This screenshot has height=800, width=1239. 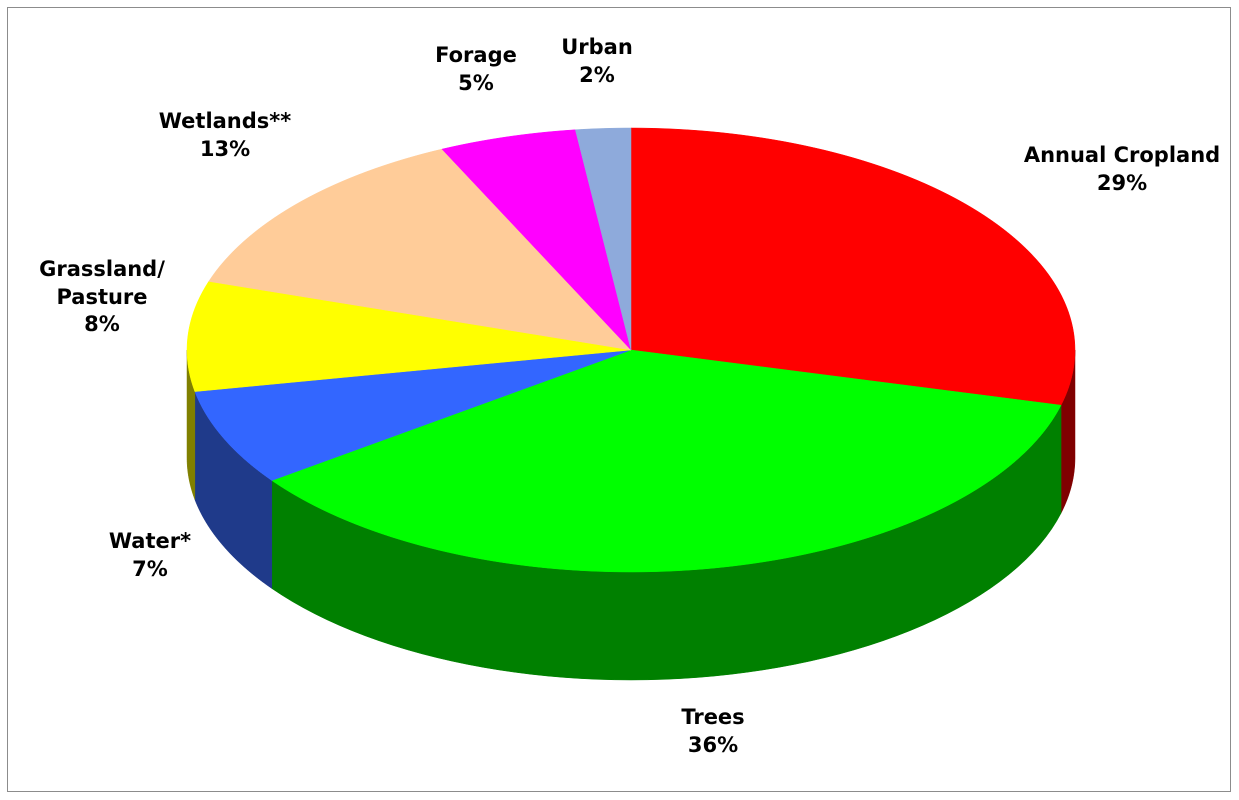 I want to click on label-trees: Trees 36%, so click(x=712, y=731).